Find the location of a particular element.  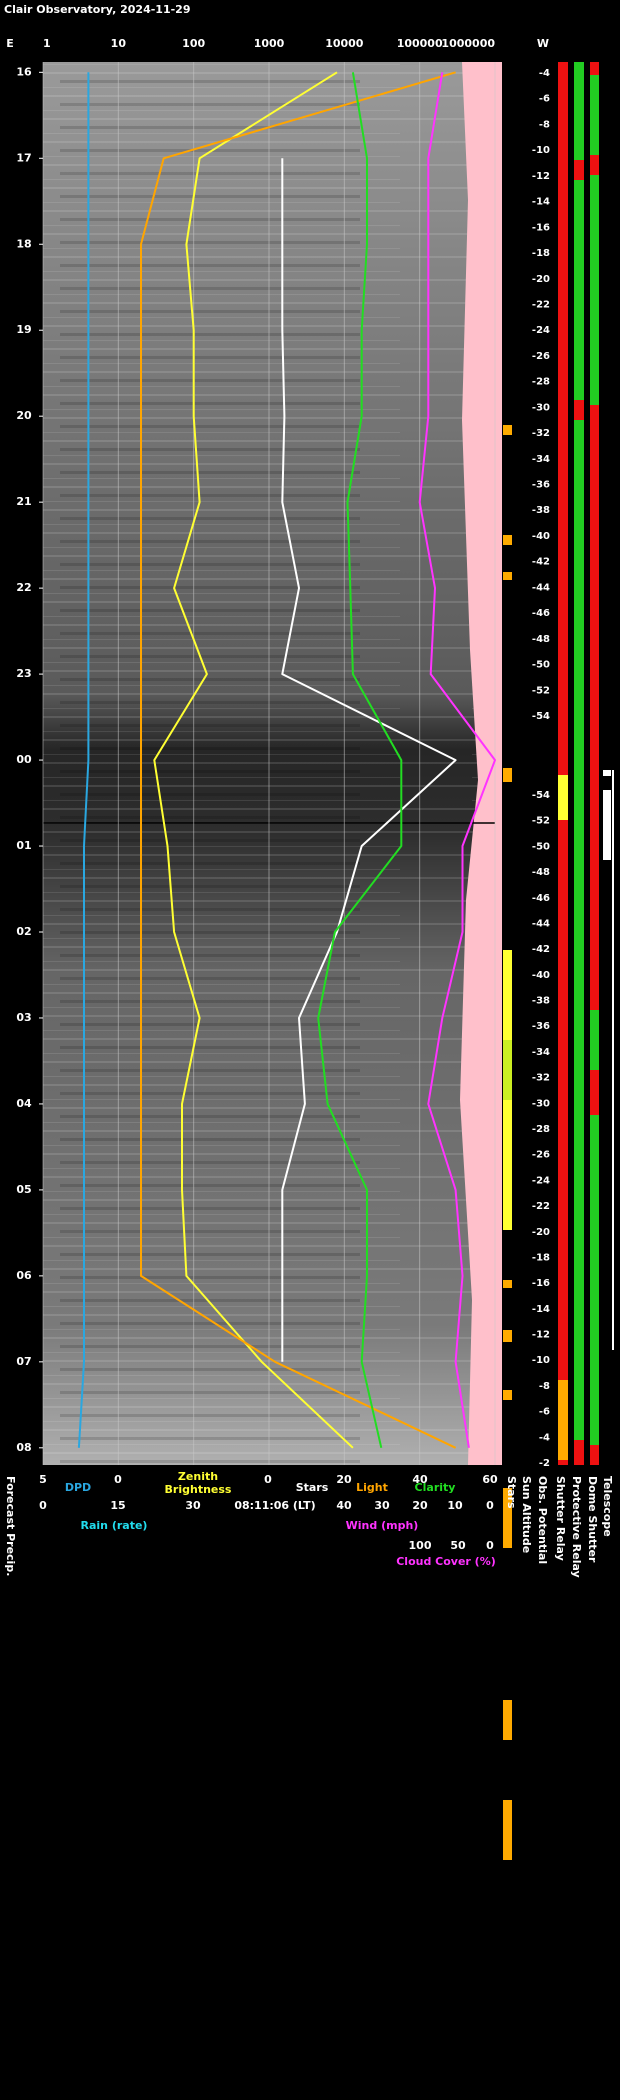

y-tick-label: 20 is located at coordinates (24, 415).